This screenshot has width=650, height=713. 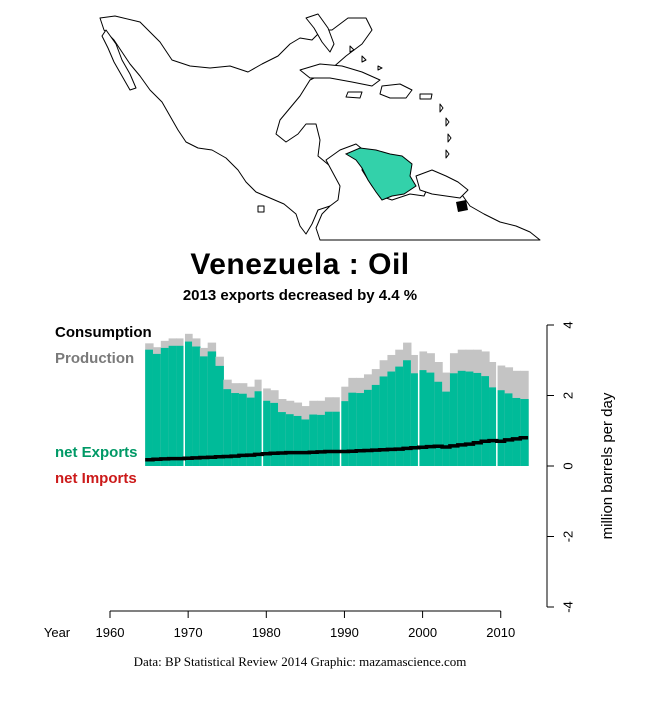 What do you see at coordinates (422, 632) in the screenshot?
I see `x-tick-label: 2000` at bounding box center [422, 632].